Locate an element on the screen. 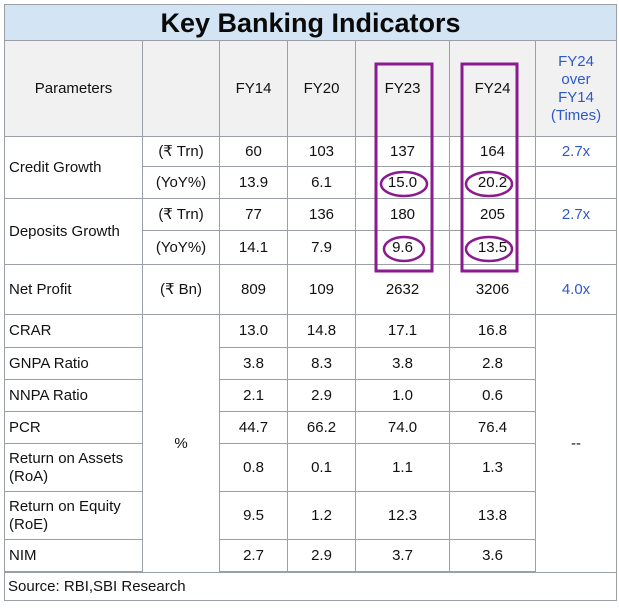 This screenshot has height=608, width=619. value-cell: 1.2 is located at coordinates (321, 515).